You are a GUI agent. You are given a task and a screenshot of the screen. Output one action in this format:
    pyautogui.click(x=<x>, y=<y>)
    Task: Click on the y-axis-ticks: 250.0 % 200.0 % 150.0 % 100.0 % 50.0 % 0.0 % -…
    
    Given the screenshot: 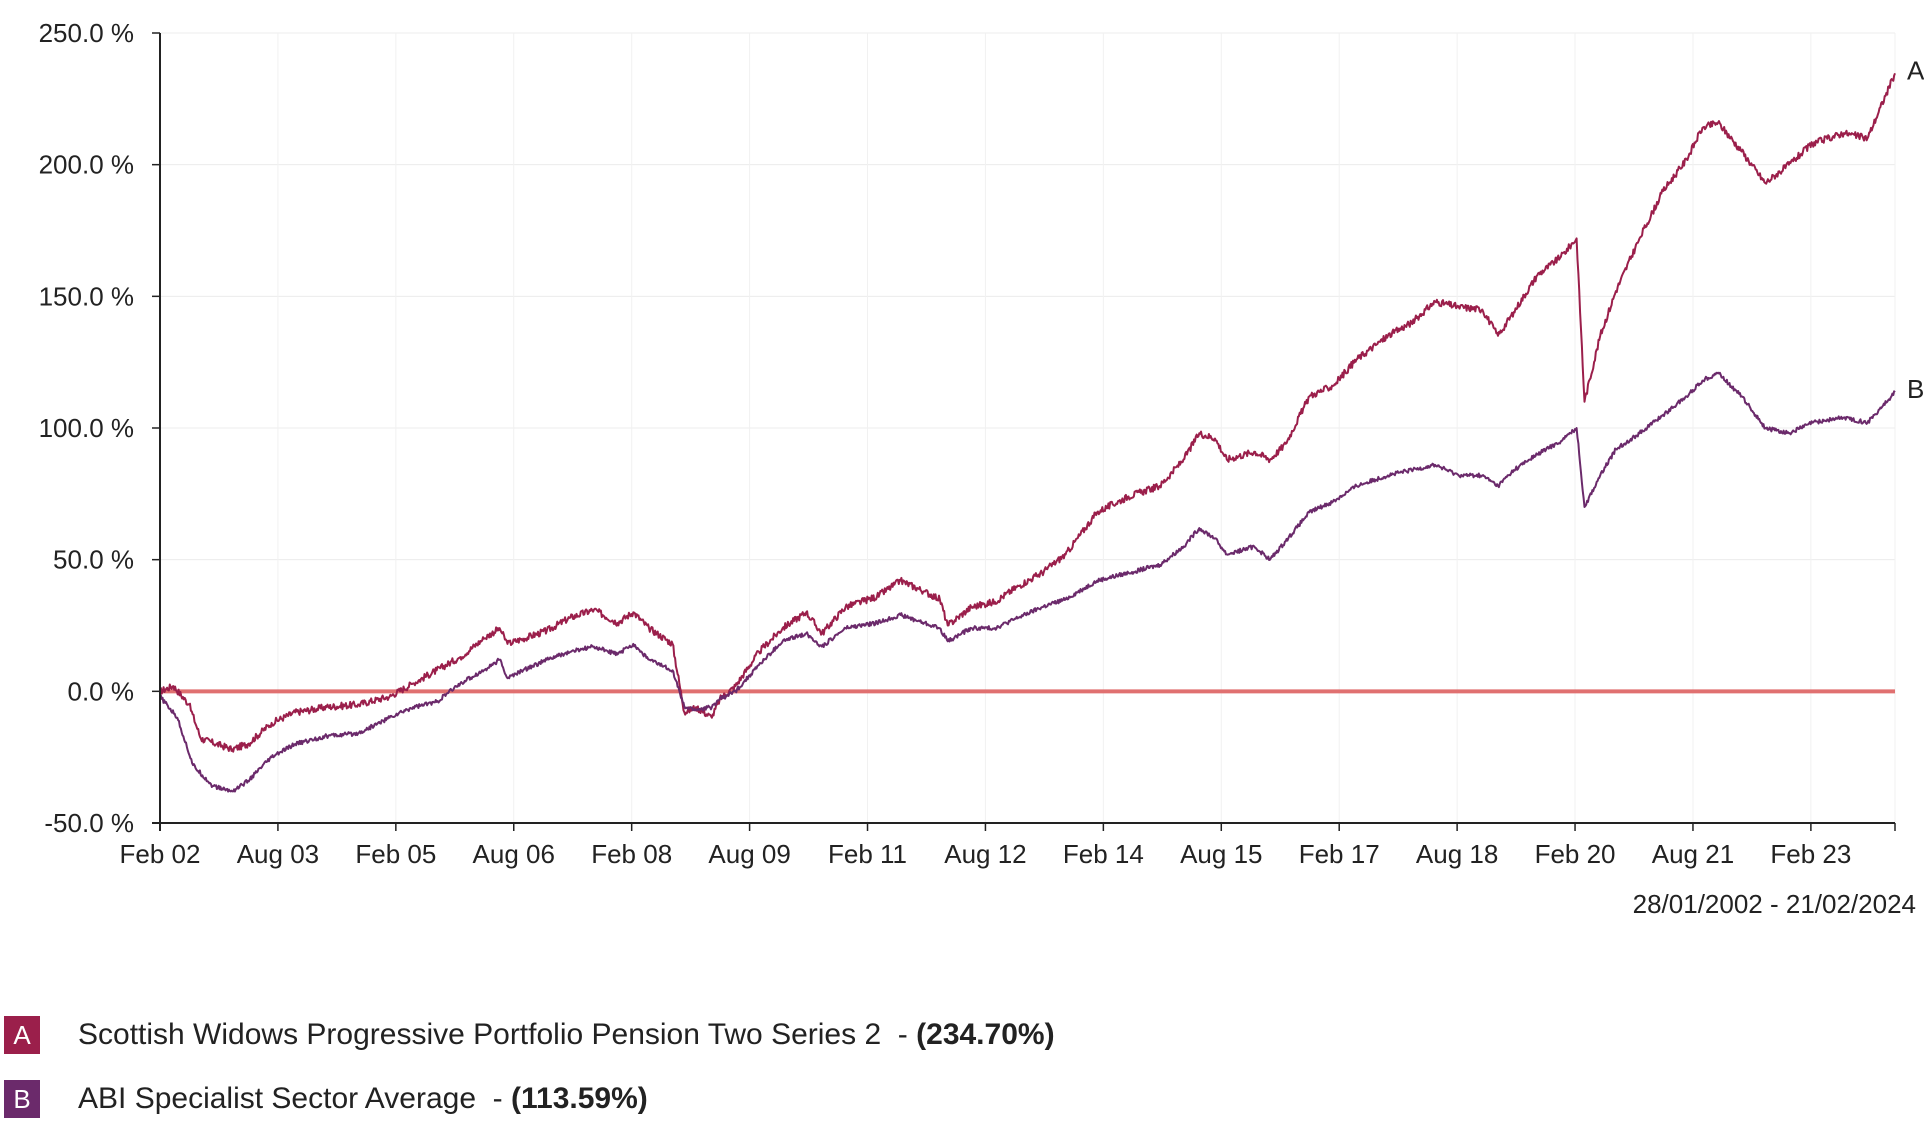 What is the action you would take?
    pyautogui.click(x=86, y=428)
    